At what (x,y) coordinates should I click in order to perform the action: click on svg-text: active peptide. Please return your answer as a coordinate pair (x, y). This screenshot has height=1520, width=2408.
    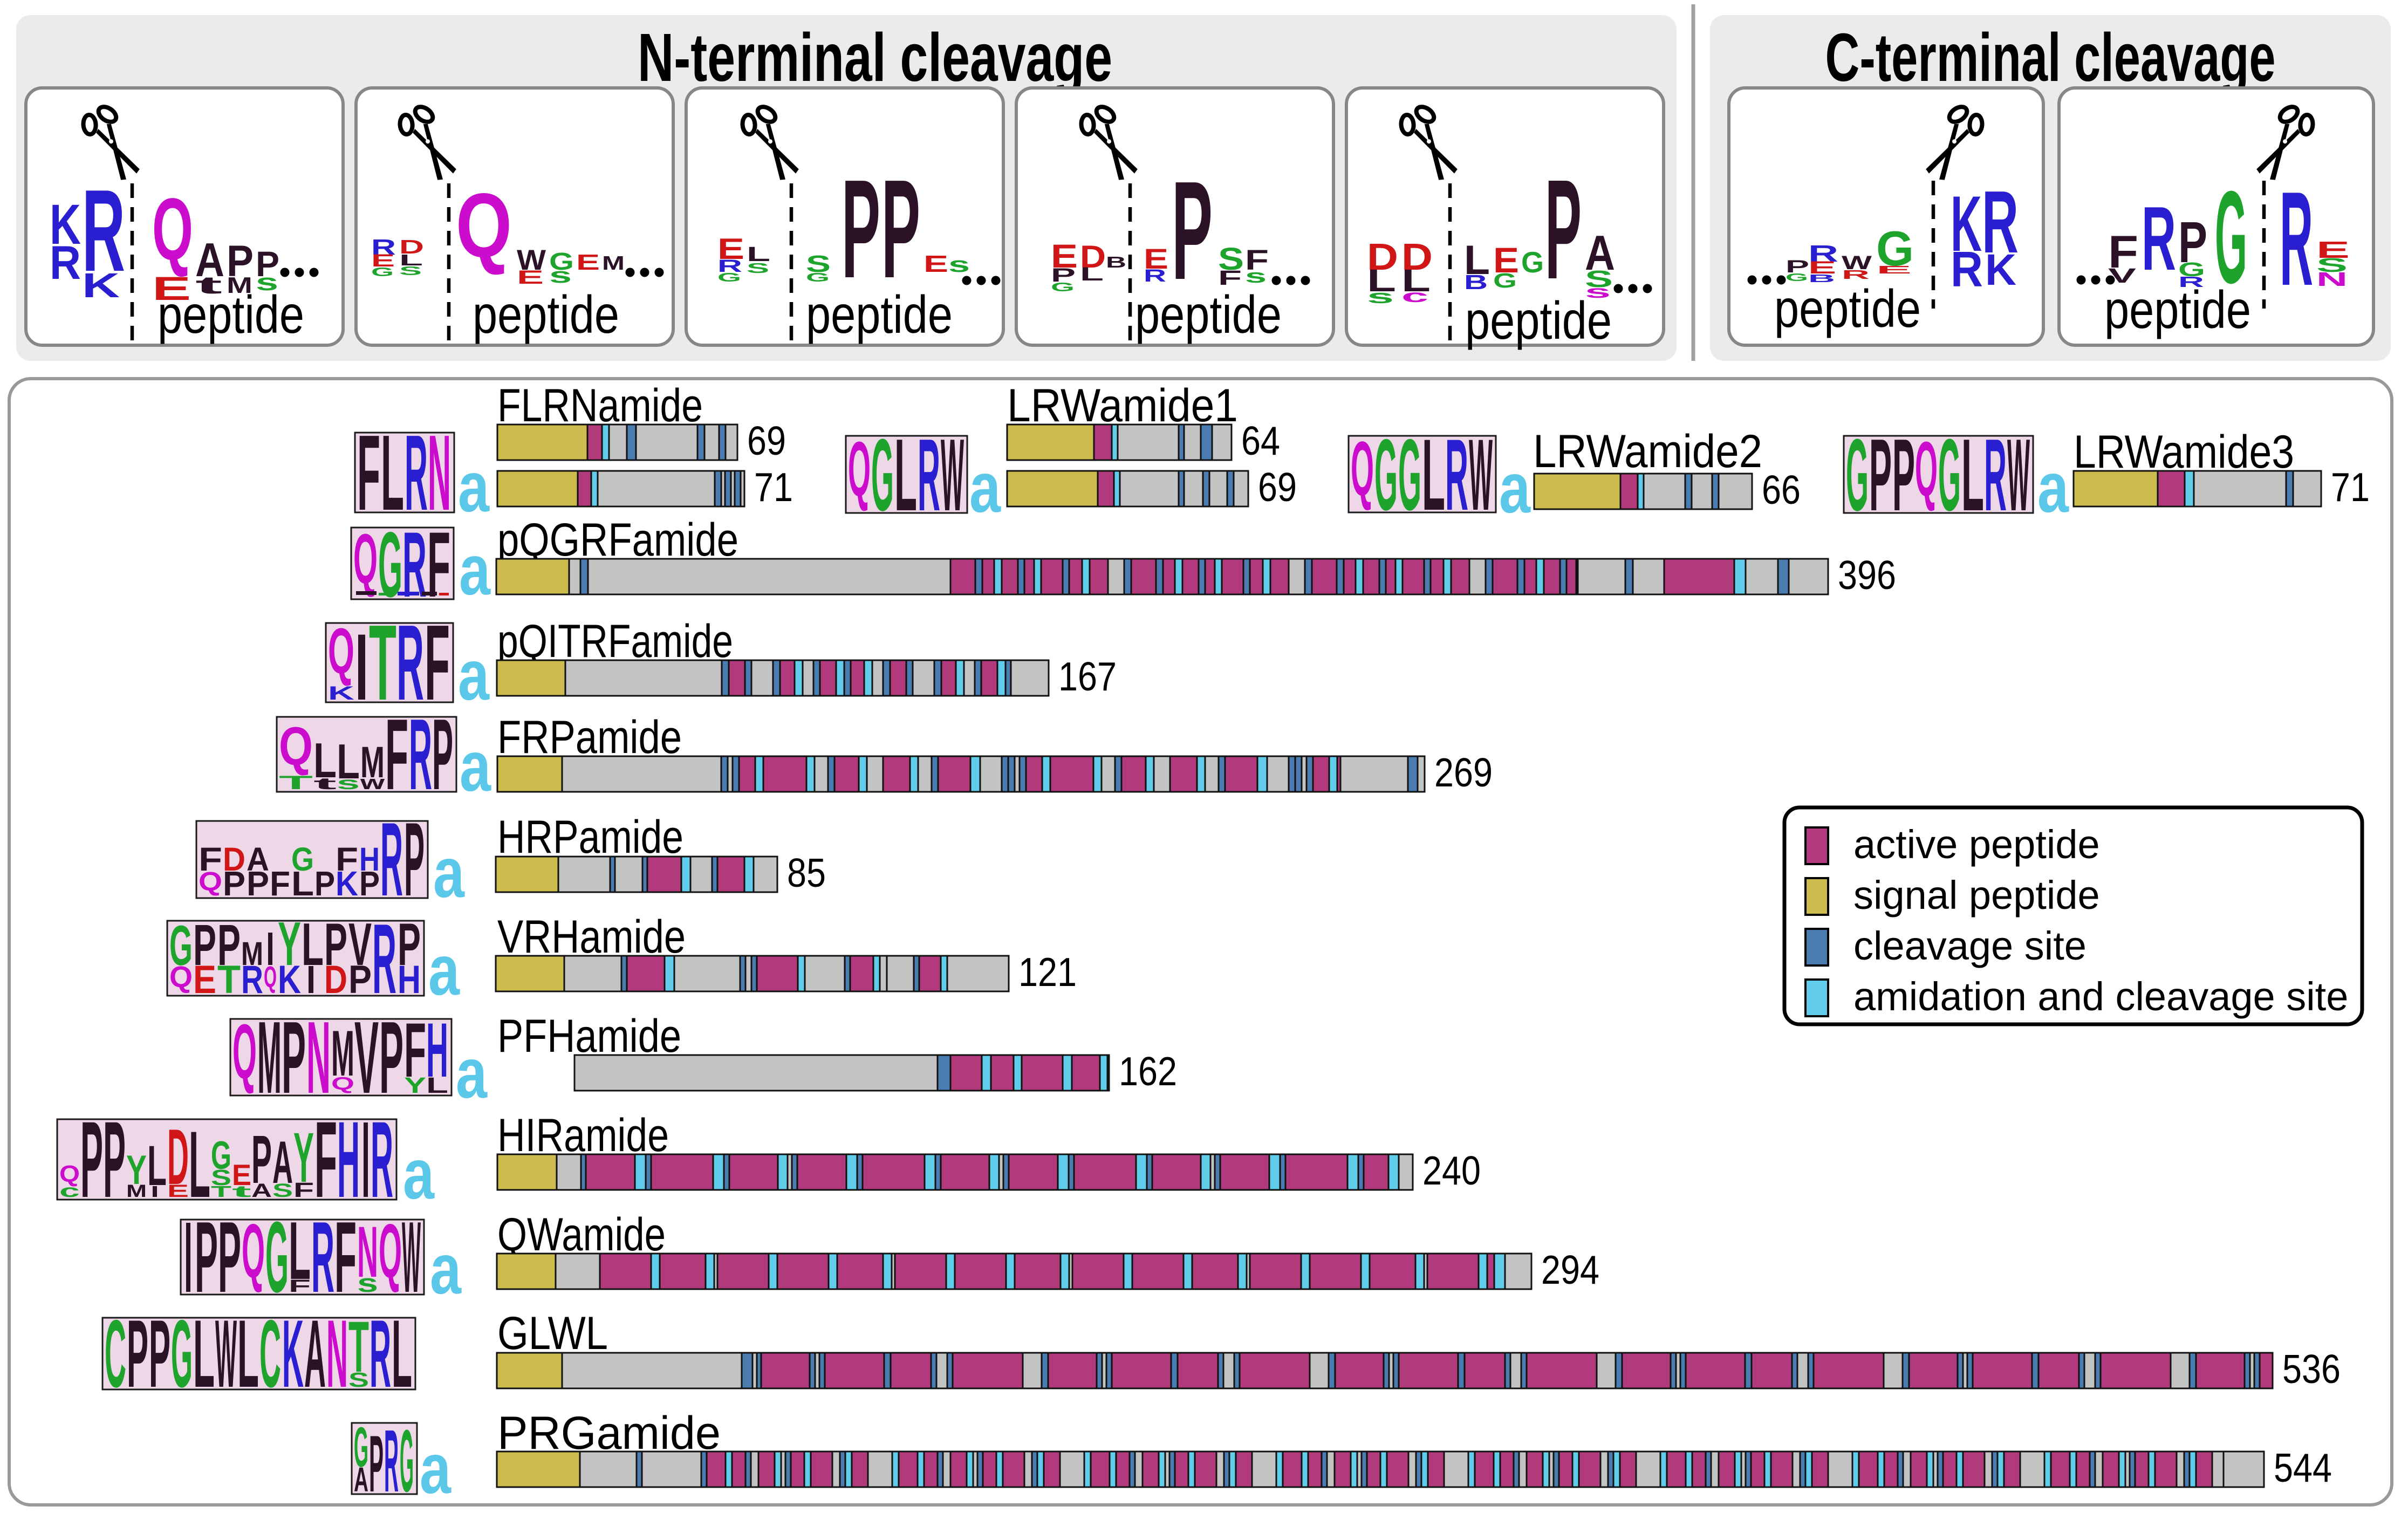
    Looking at the image, I should click on (1976, 844).